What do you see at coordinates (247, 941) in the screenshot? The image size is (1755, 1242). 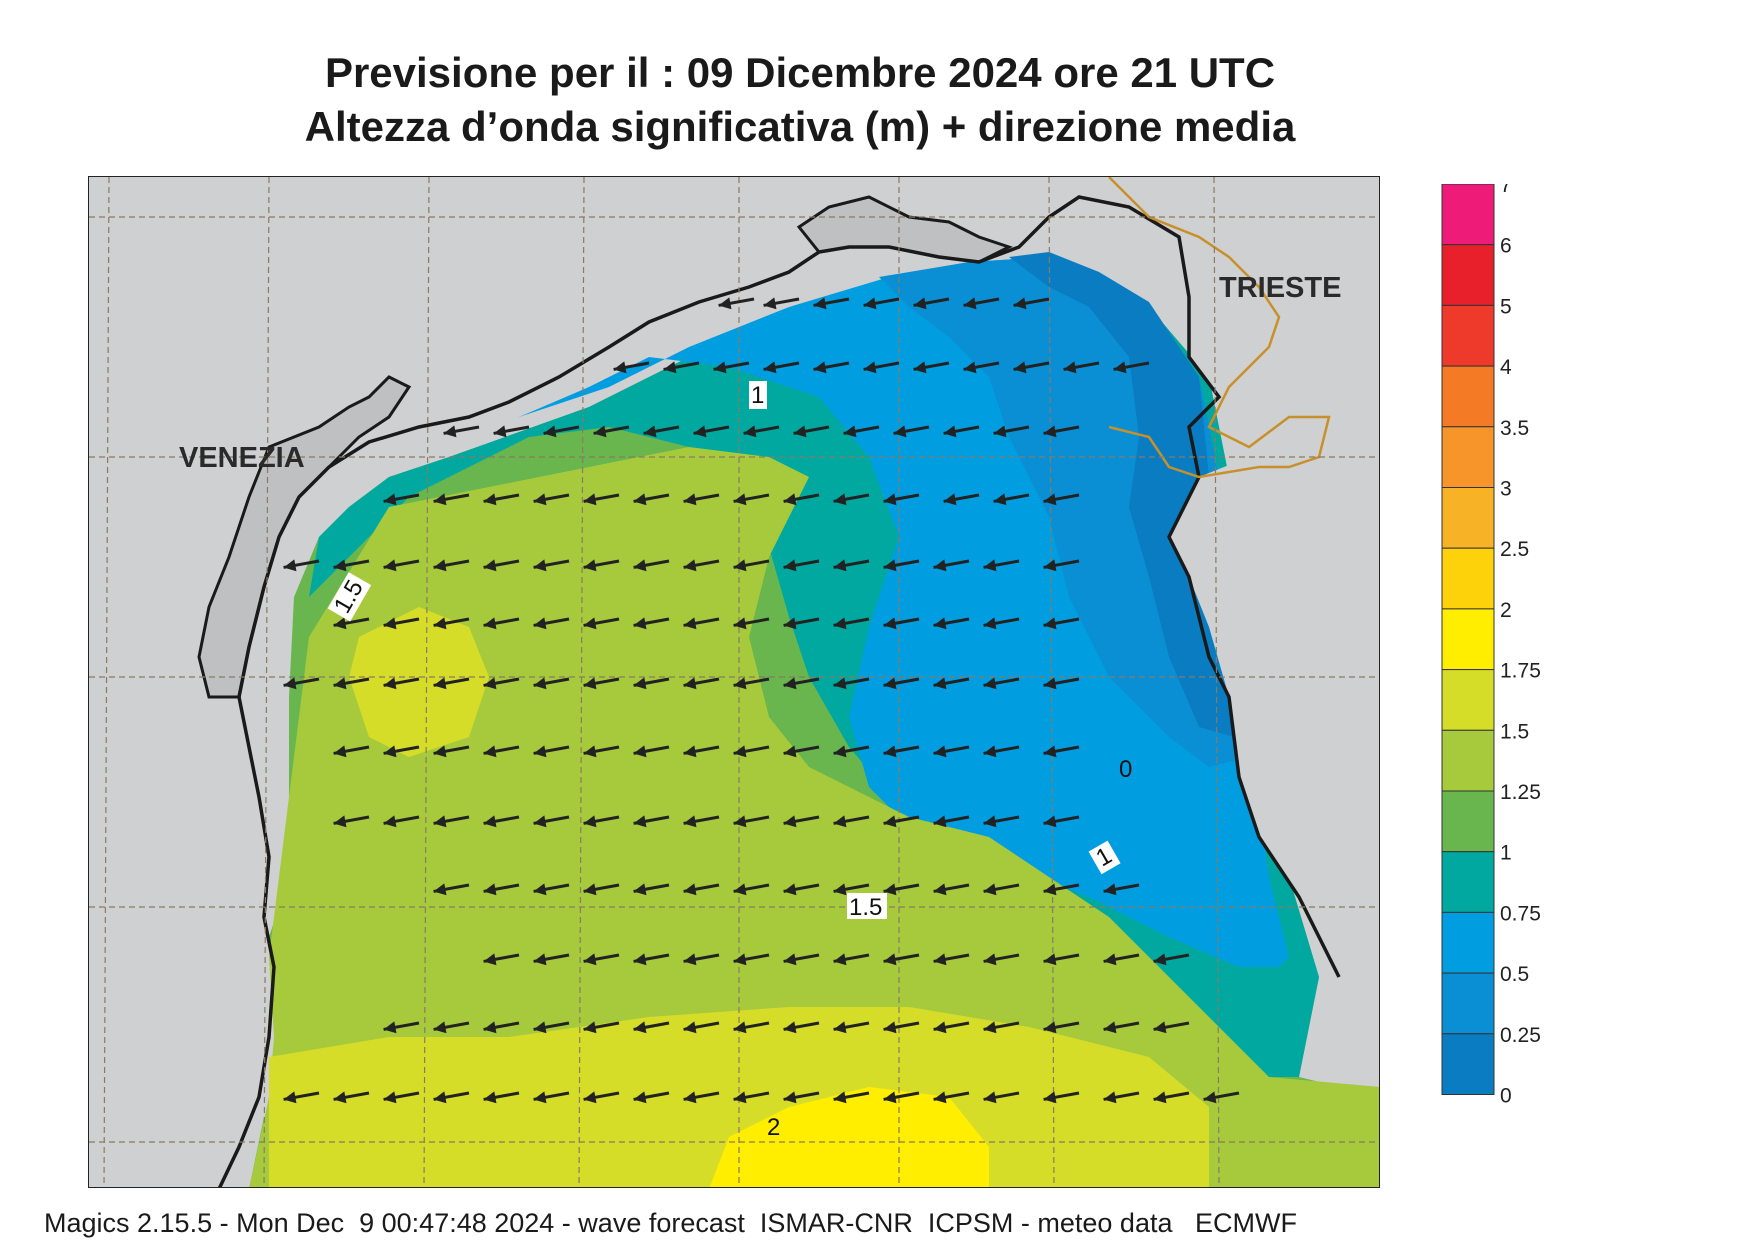 I see `coastline-west` at bounding box center [247, 941].